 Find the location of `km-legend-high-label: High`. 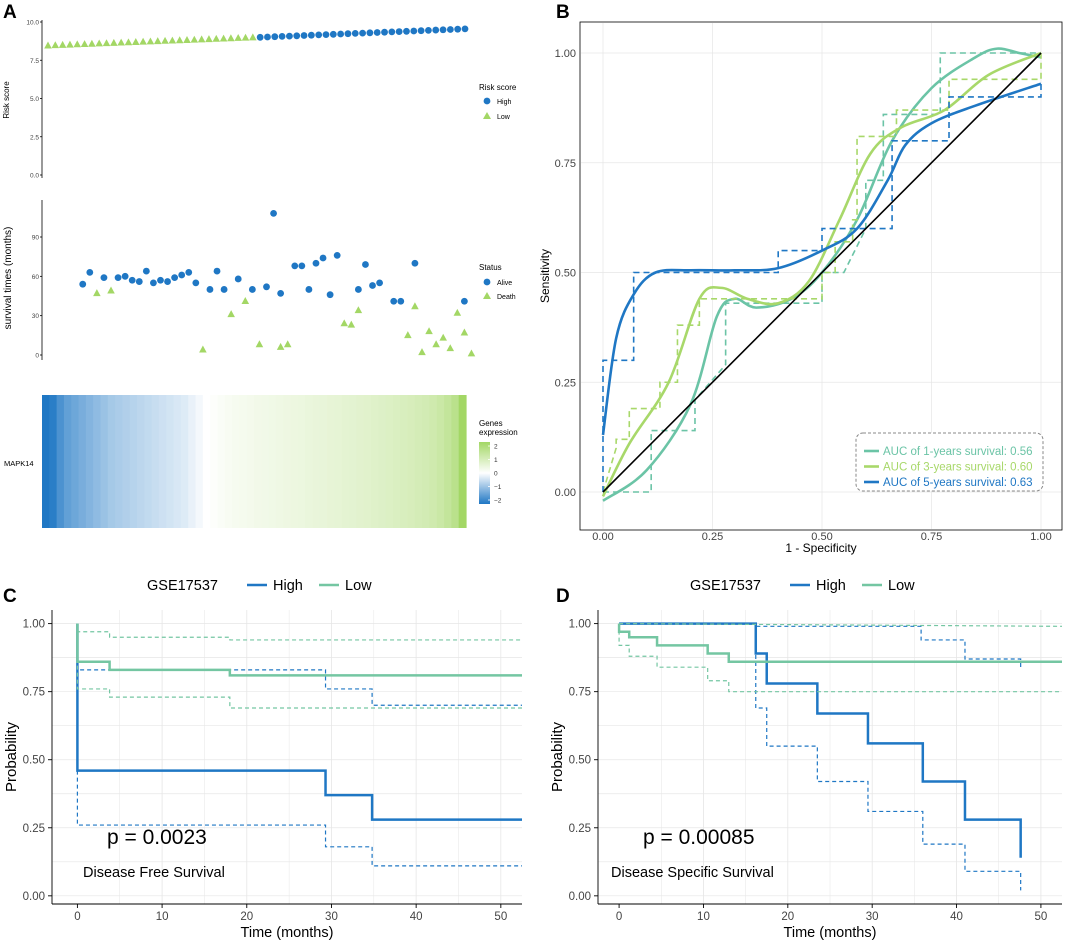

km-legend-high-label: High is located at coordinates (288, 586).